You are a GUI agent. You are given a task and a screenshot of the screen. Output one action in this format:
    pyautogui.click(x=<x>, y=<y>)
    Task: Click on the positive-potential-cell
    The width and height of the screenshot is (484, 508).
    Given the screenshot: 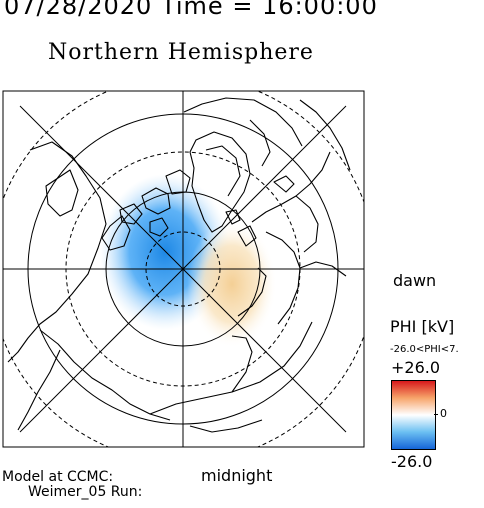 What is the action you would take?
    pyautogui.click(x=232, y=284)
    